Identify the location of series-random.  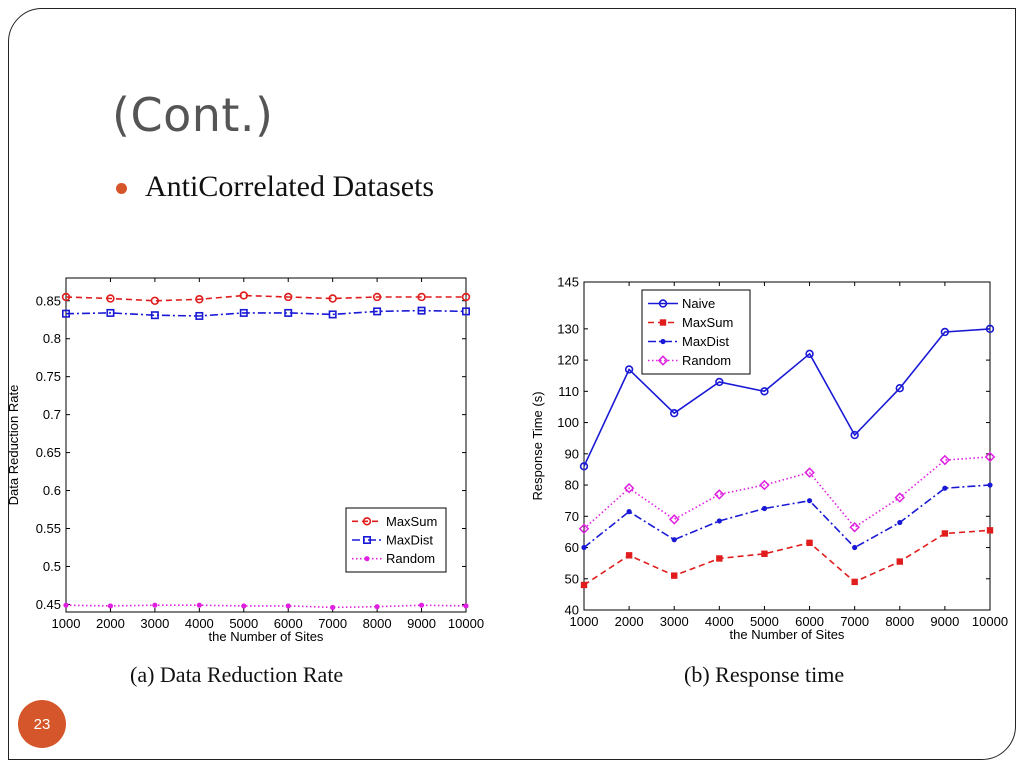
(266, 606).